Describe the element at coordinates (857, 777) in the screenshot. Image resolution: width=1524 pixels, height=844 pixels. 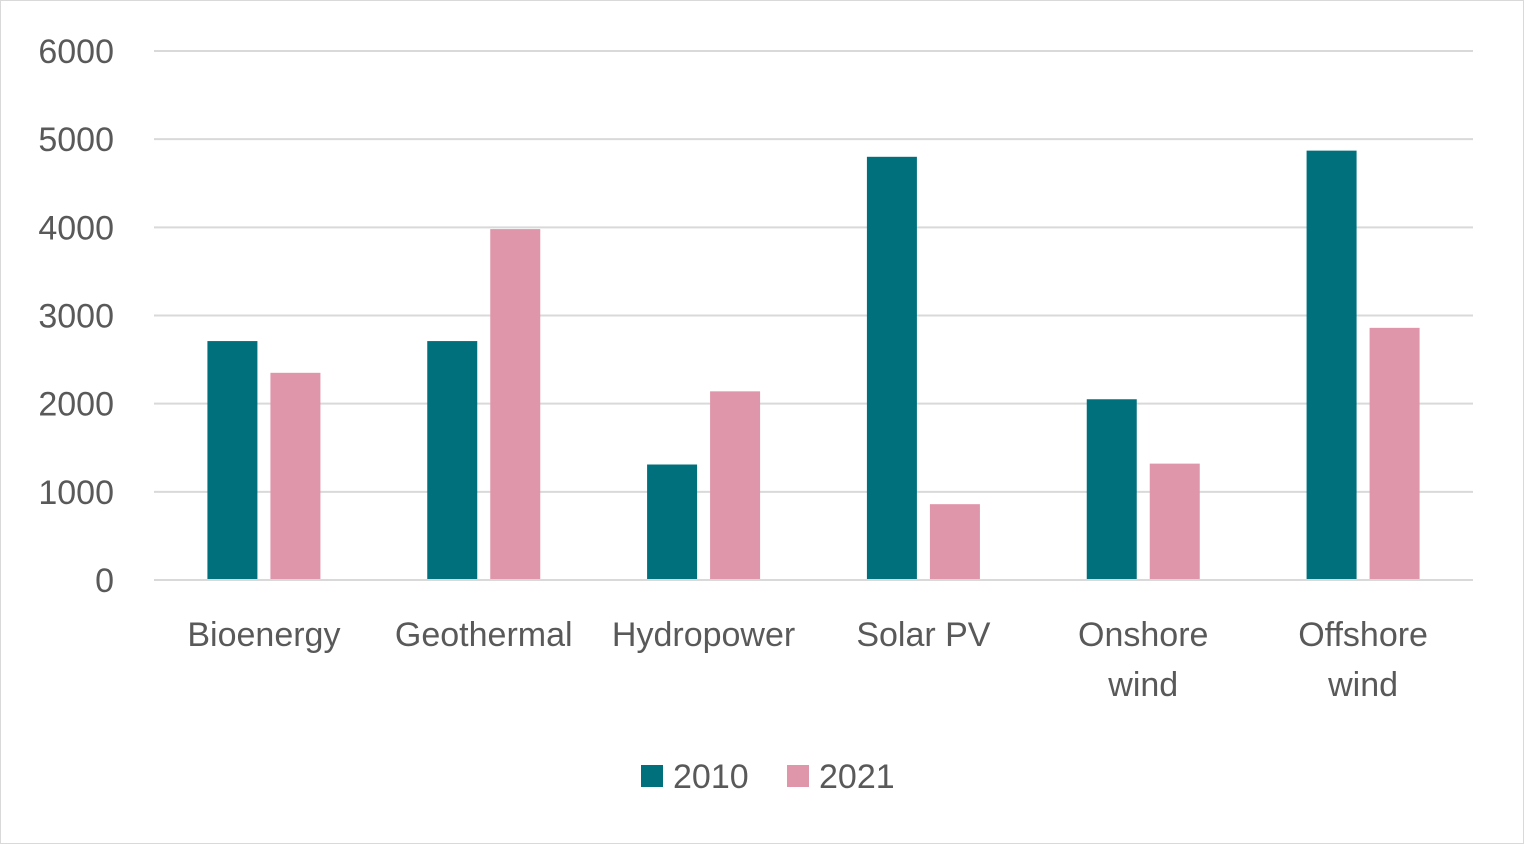
I see `legend-label-2021: 2021` at that location.